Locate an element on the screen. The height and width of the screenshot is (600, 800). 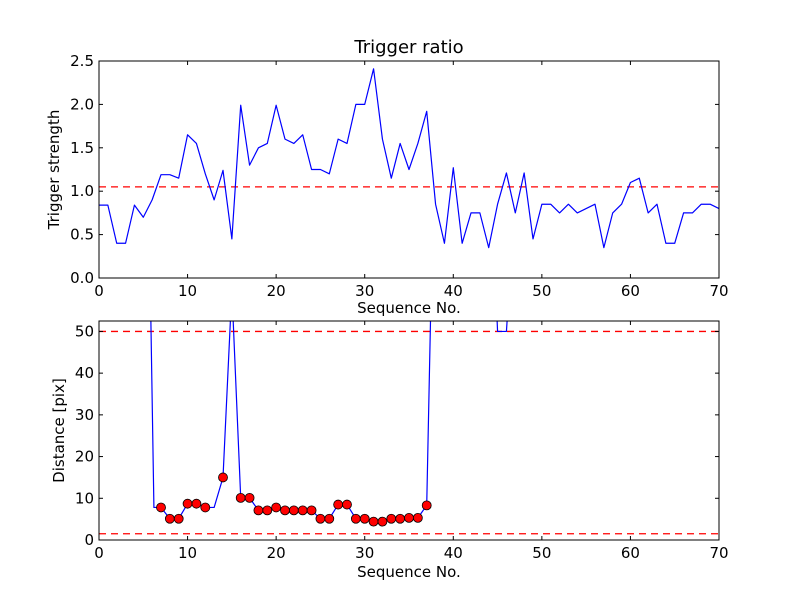
y-tick-labels: 0 10 20 30 40 50 is located at coordinates (84, 435).